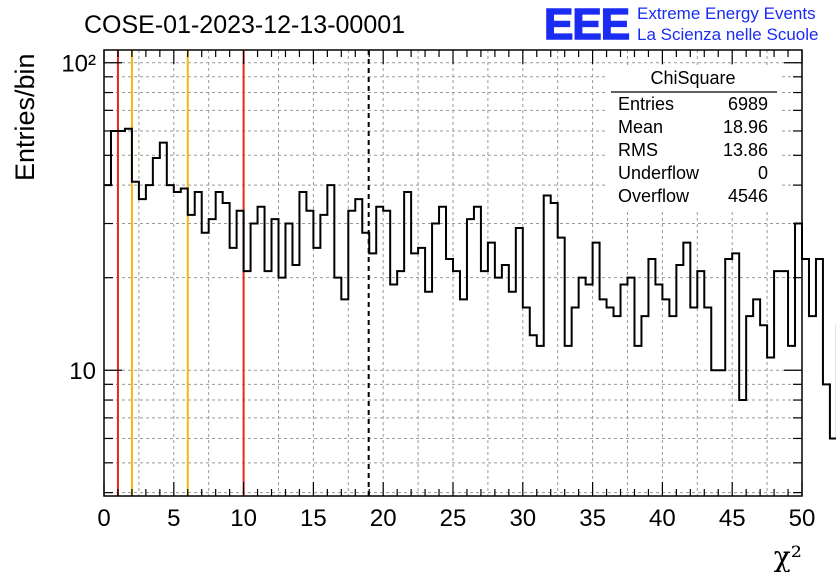  Describe the element at coordinates (646, 104) in the screenshot. I see `stats-entries-label: Entries` at that location.